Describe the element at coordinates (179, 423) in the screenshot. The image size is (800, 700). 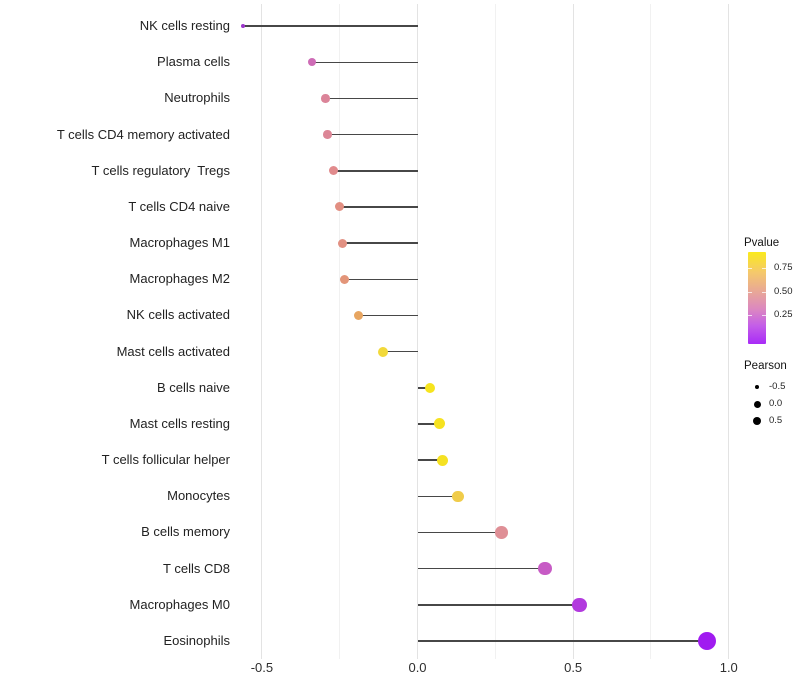
I see `category-label: Mast cells resting` at that location.